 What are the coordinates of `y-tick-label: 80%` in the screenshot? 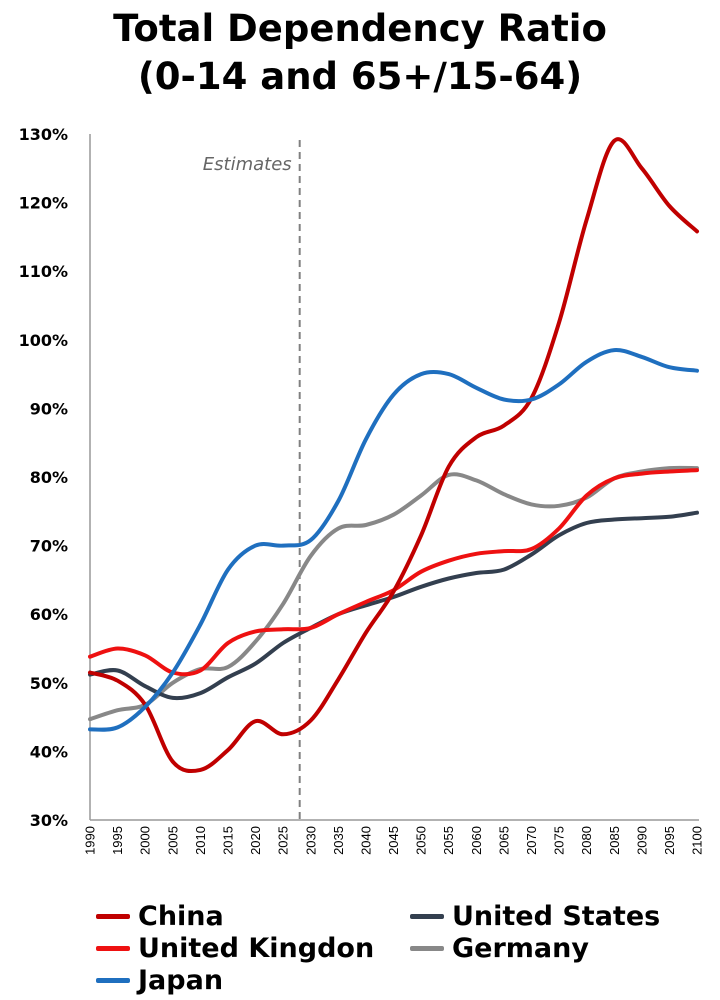 It's located at (49, 477).